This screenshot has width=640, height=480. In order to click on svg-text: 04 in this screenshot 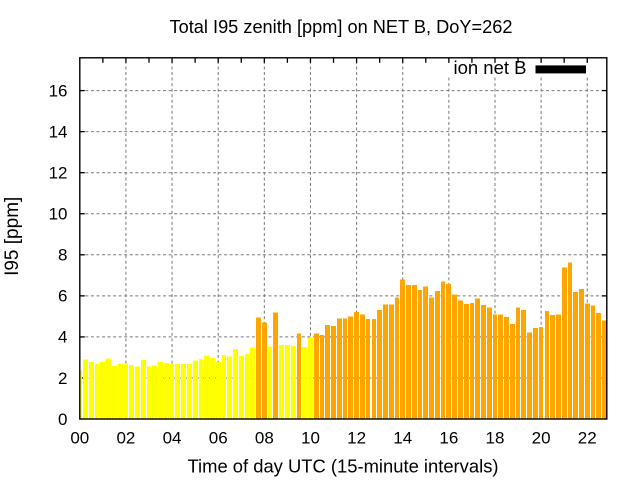, I will do `click(172, 438)`.